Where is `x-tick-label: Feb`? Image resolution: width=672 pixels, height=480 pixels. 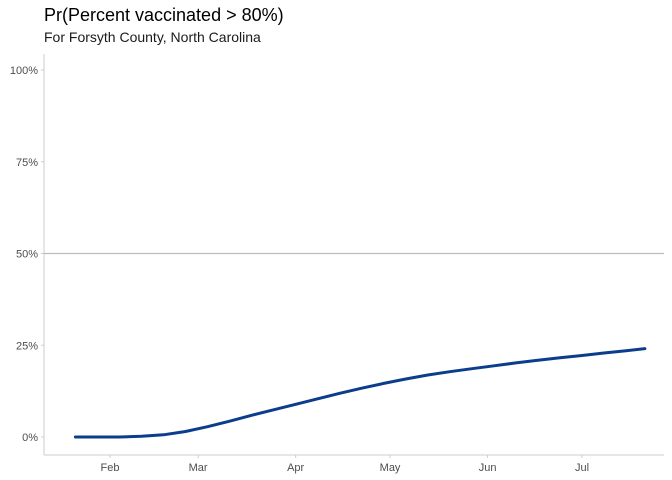 x-tick-label: Feb is located at coordinates (110, 468).